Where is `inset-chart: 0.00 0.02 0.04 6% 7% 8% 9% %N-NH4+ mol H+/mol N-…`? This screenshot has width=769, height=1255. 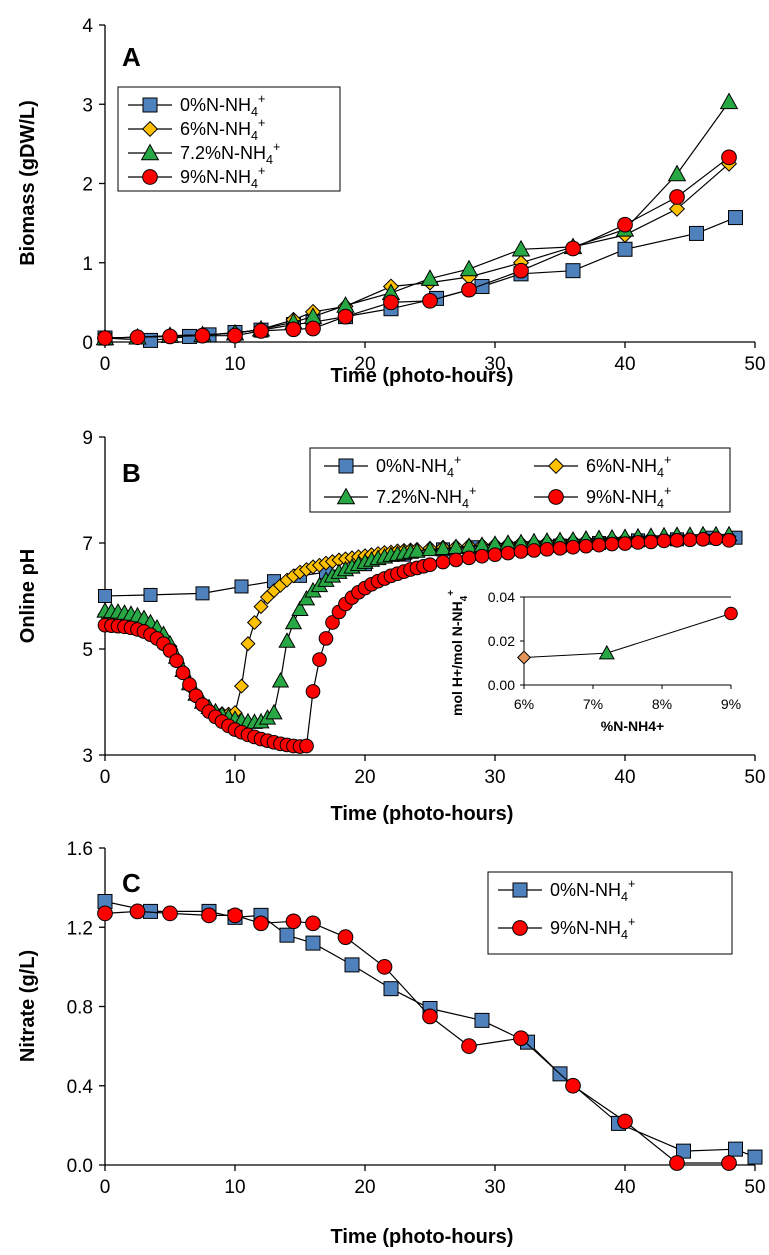 inset-chart: 0.00 0.02 0.04 6% 7% 8% 9% %N-NH4+ mol H+/mol N-… is located at coordinates (592, 659).